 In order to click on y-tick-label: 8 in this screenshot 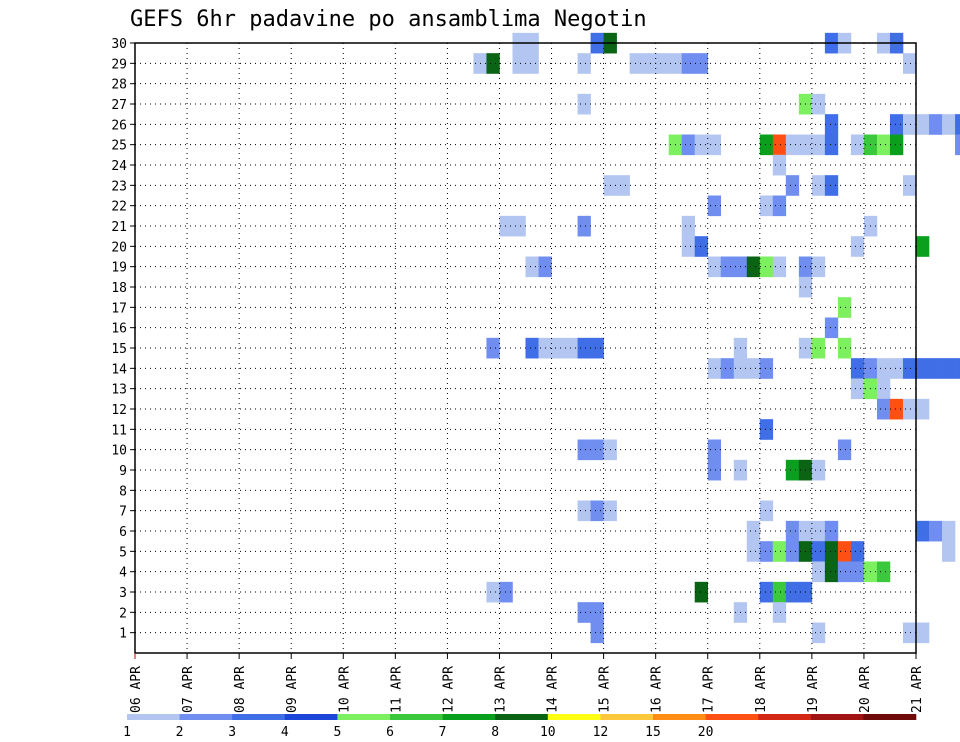, I will do `click(123, 491)`.